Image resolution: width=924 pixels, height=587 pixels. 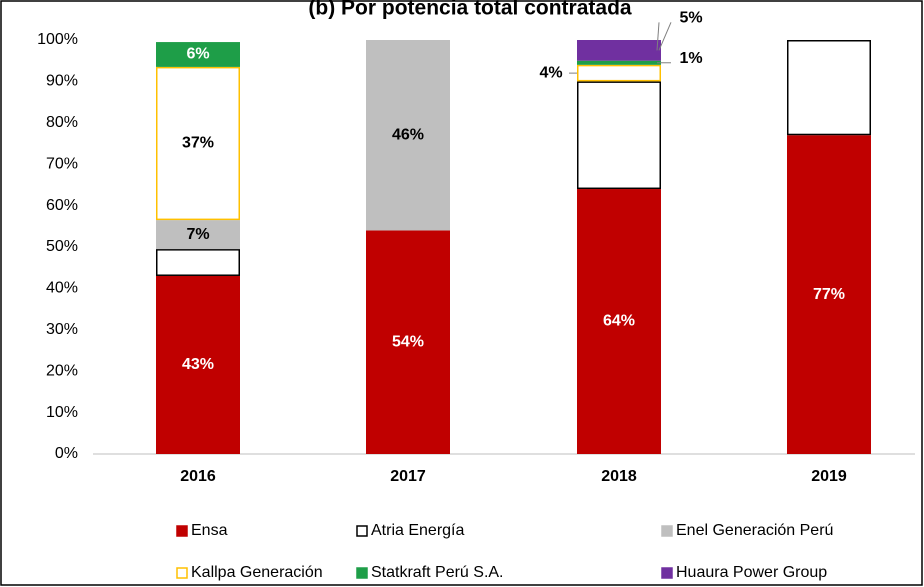 What do you see at coordinates (550, 72) in the screenshot?
I see `data-label: 4%` at bounding box center [550, 72].